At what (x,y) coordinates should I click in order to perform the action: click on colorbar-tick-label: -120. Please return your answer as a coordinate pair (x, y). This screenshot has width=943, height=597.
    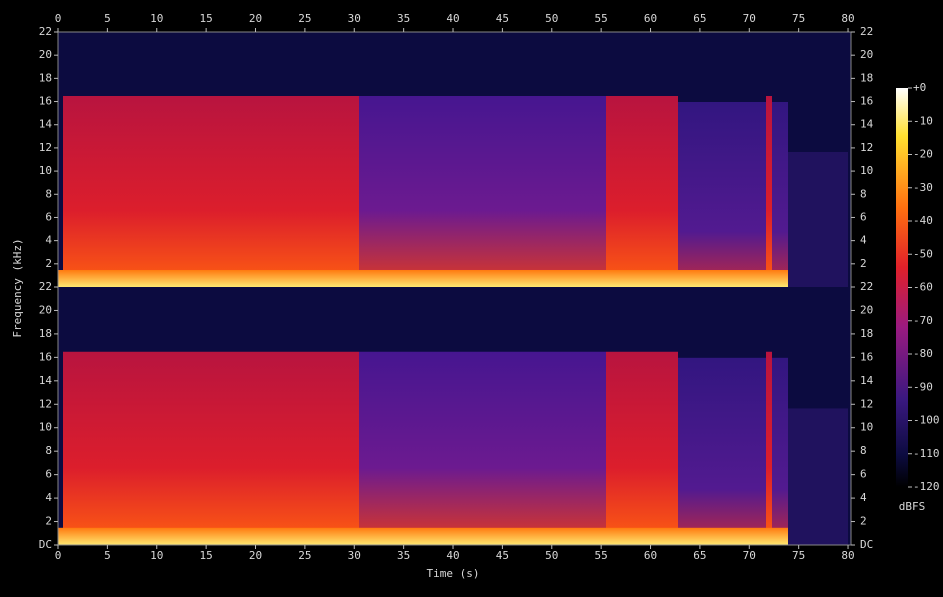
    Looking at the image, I should click on (926, 486).